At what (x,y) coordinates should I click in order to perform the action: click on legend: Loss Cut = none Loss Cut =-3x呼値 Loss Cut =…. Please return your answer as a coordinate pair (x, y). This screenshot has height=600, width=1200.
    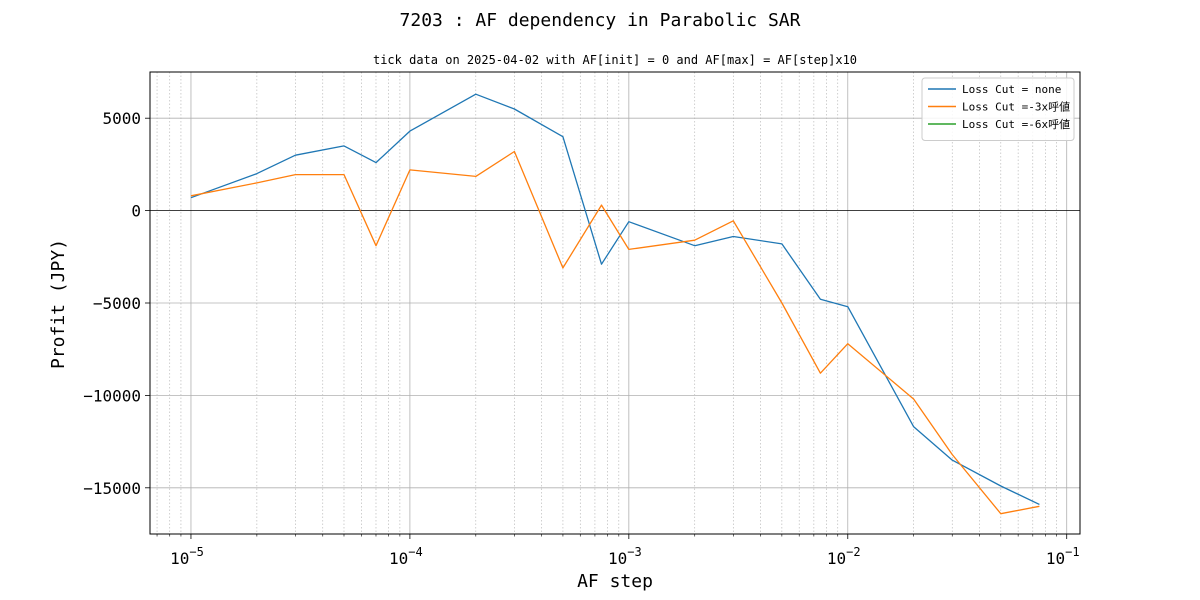
    Looking at the image, I should click on (998, 109).